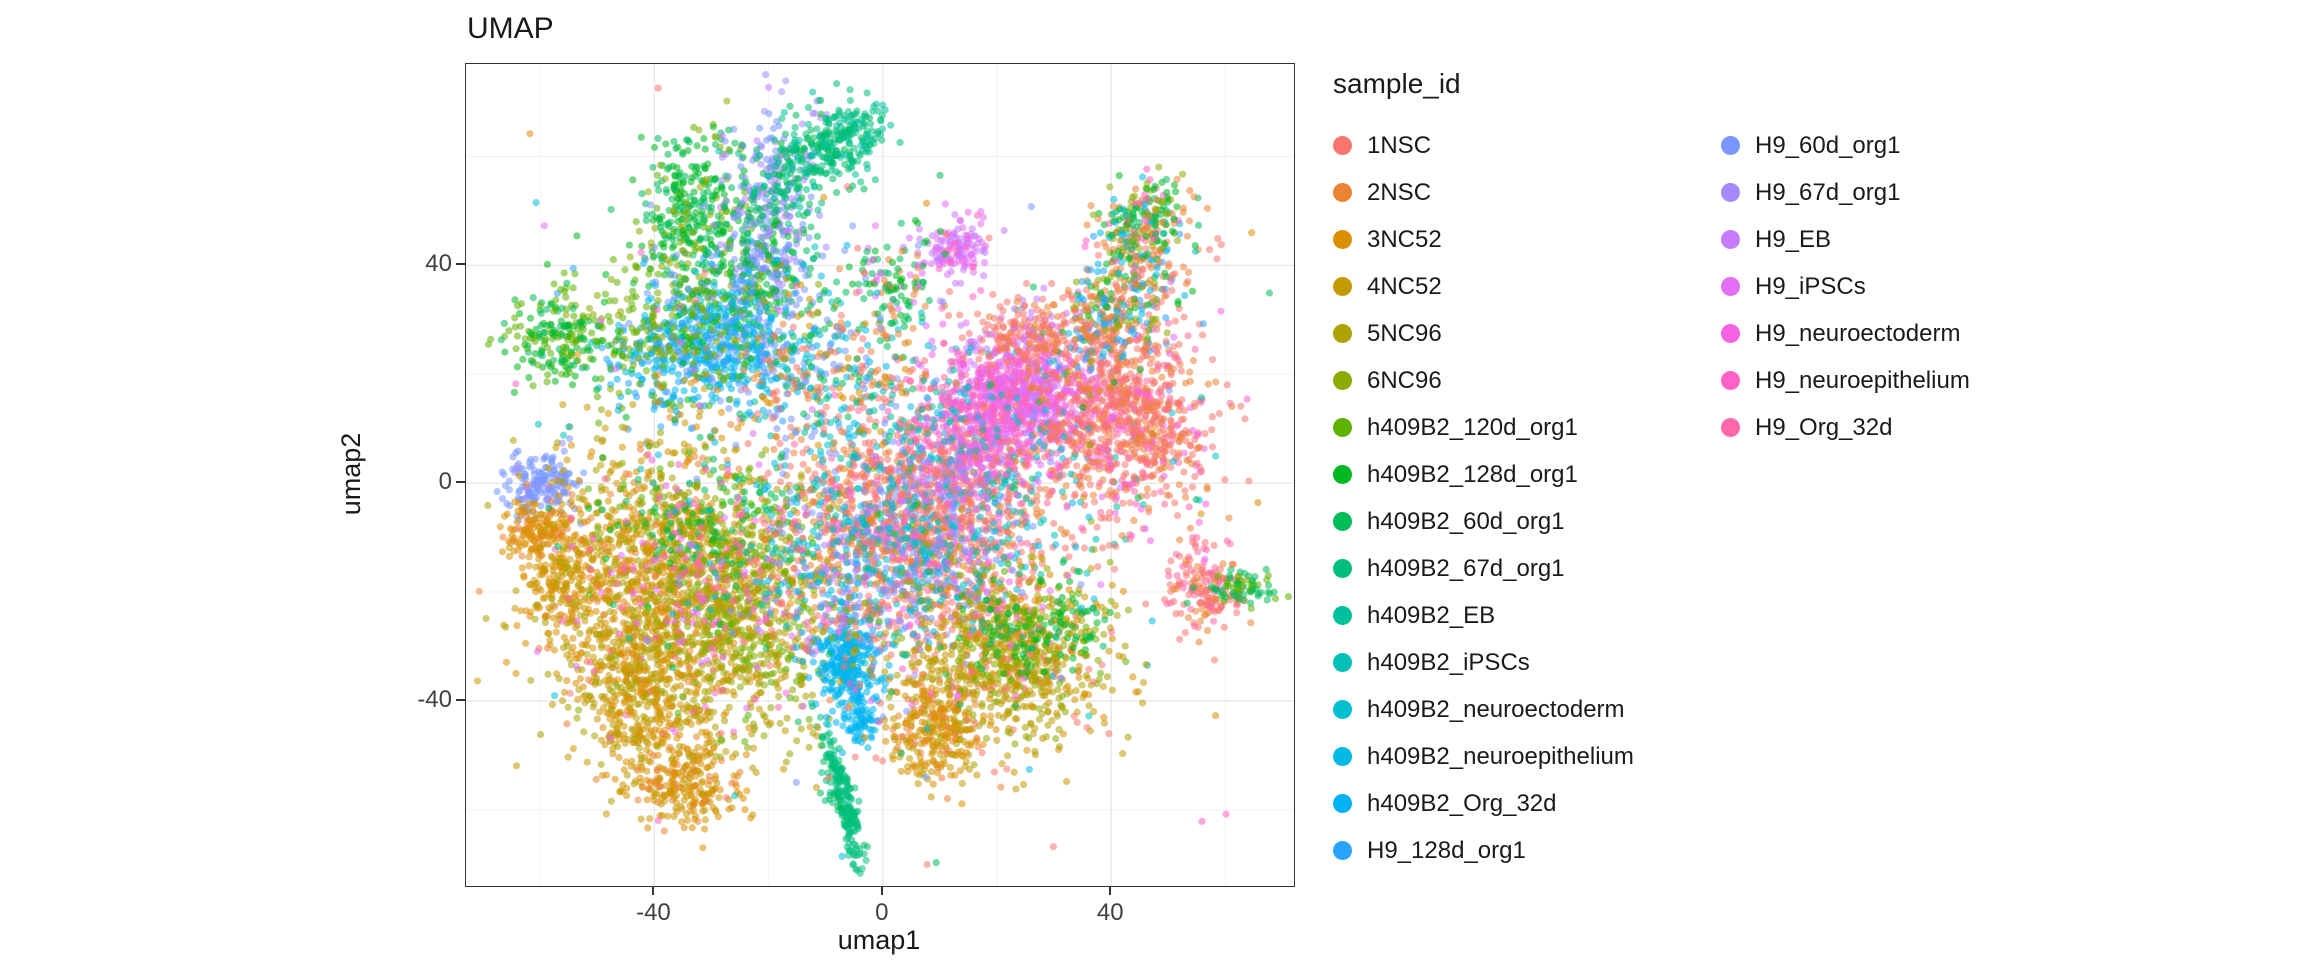 Image resolution: width=2304 pixels, height=960 pixels. What do you see at coordinates (1527, 851) in the screenshot?
I see `legend-item: H9_128d_org1` at bounding box center [1527, 851].